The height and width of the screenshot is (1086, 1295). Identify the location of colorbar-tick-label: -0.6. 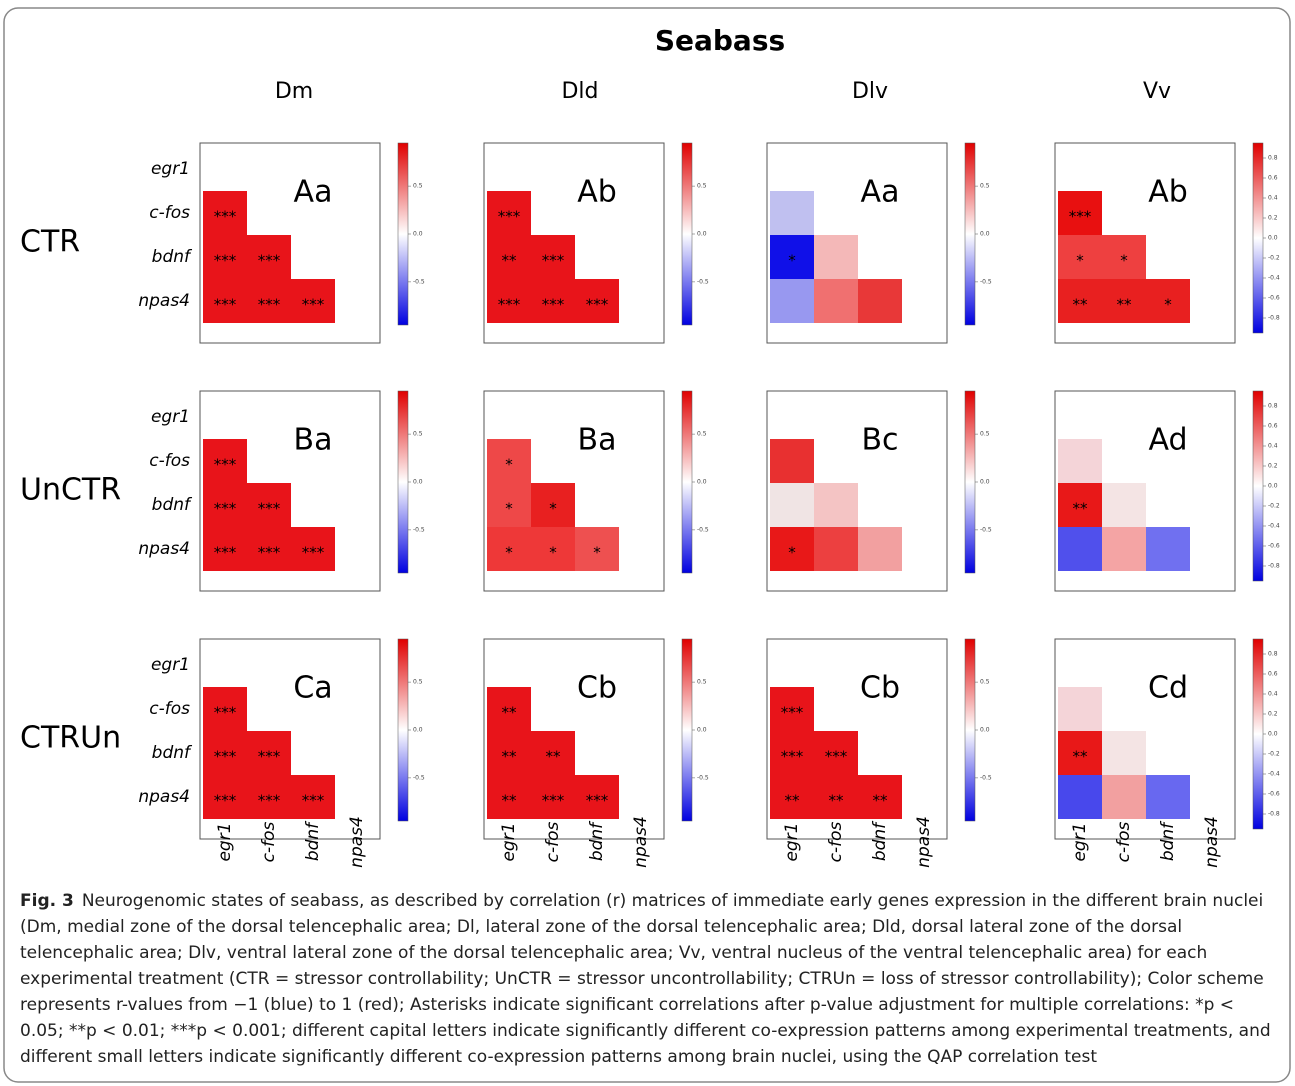
(1274, 546).